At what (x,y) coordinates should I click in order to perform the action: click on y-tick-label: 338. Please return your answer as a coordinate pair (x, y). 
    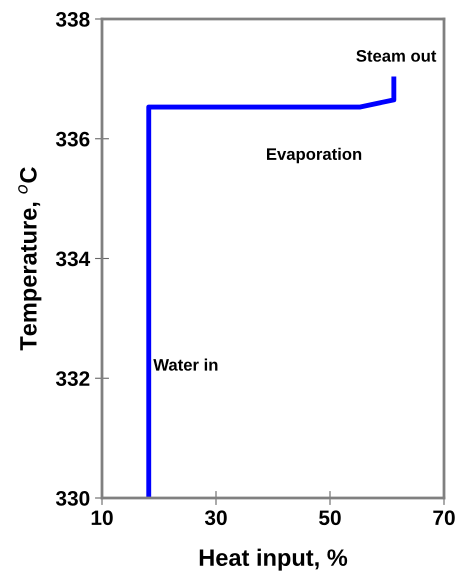
    Looking at the image, I should click on (73, 19).